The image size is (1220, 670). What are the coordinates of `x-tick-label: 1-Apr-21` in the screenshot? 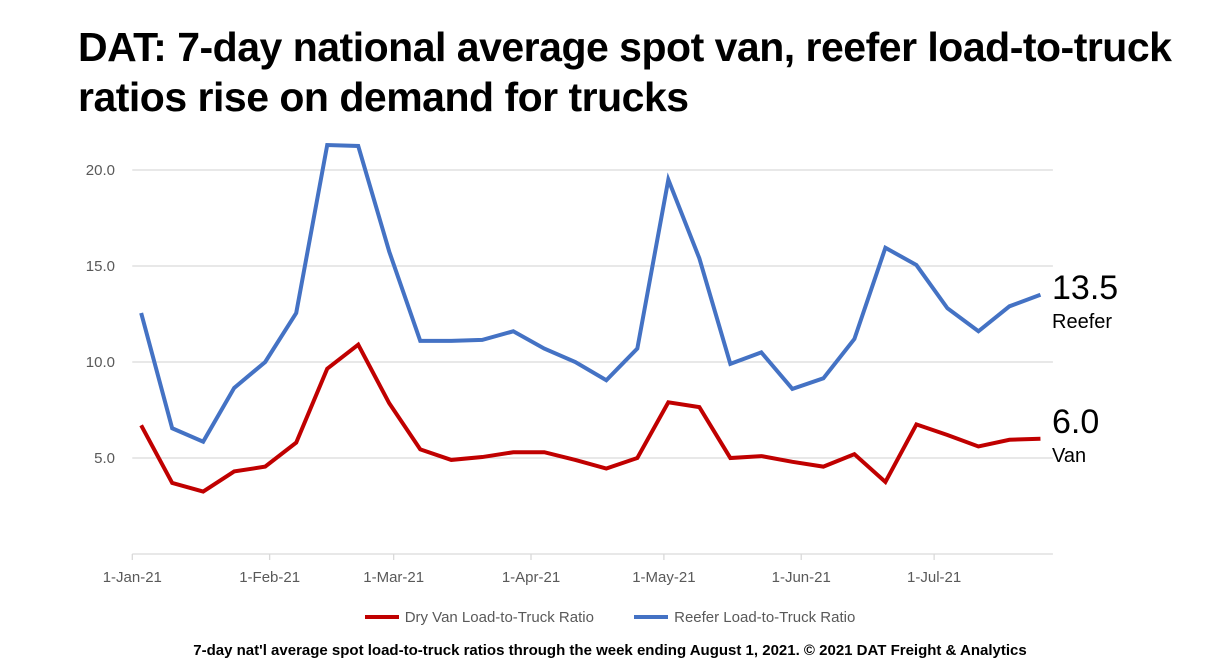 It's located at (531, 577).